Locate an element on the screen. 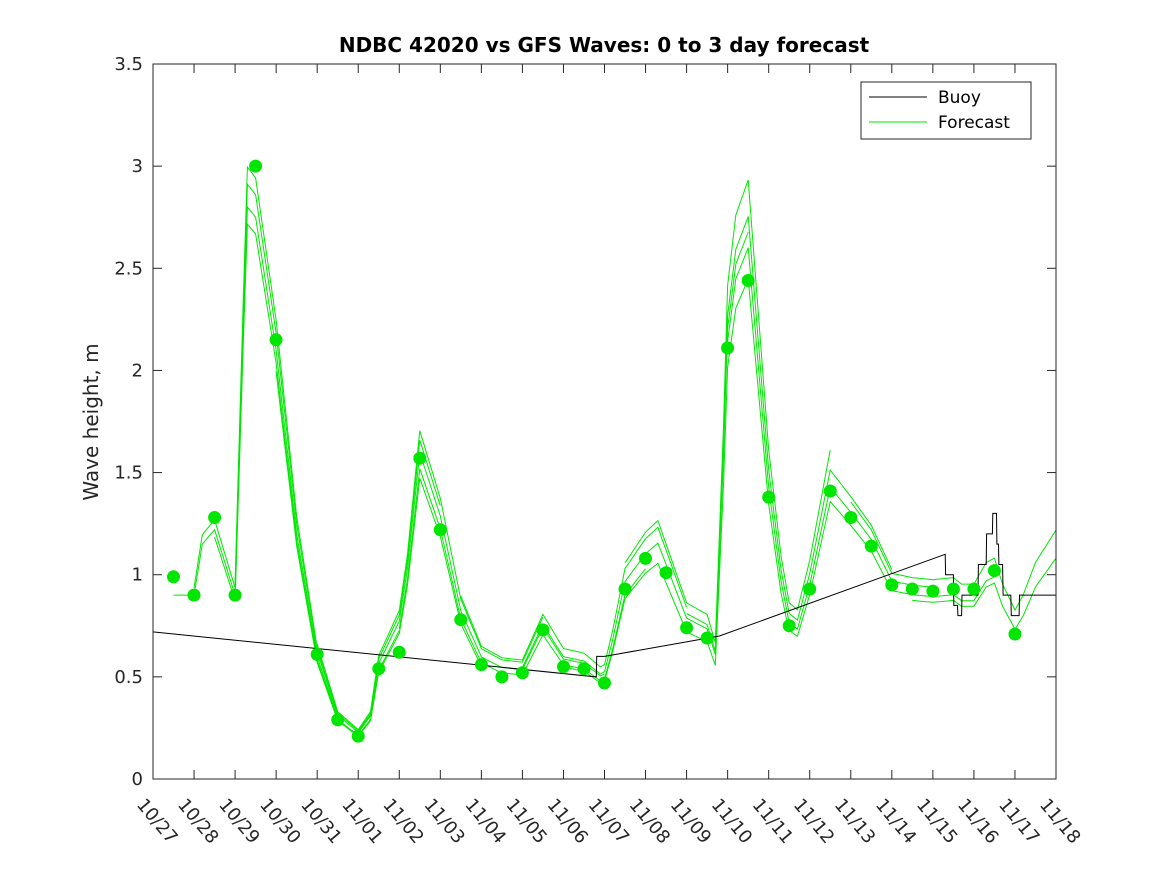 This screenshot has width=1167, height=875. legend-forecast-label: Forecast is located at coordinates (974, 123).